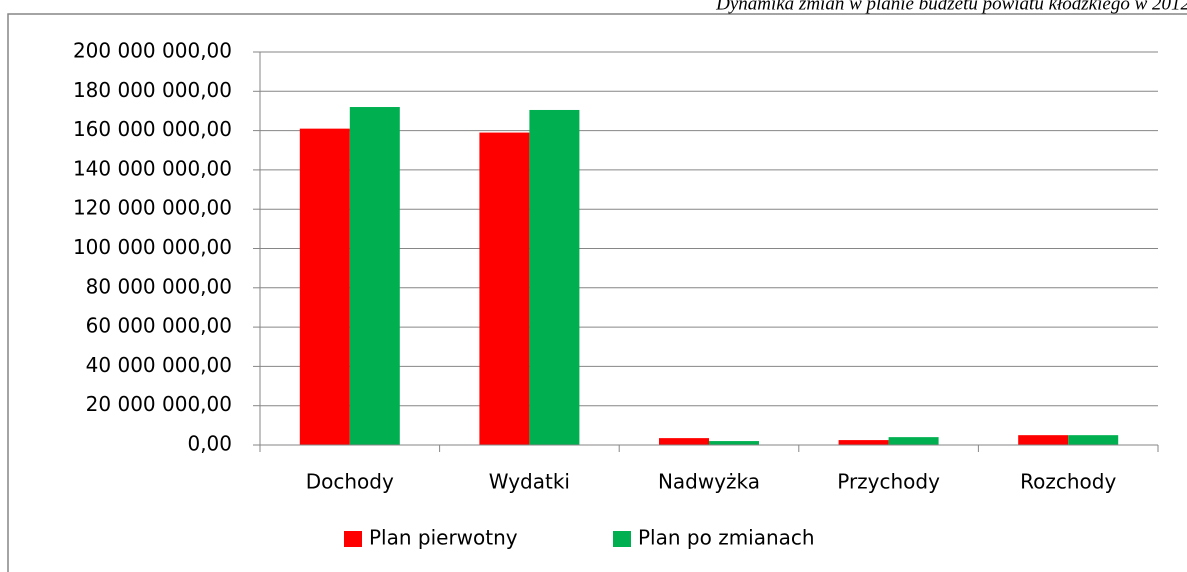 The width and height of the screenshot is (1187, 572). I want to click on y-tick-label: 200 000 000,00, so click(152, 51).